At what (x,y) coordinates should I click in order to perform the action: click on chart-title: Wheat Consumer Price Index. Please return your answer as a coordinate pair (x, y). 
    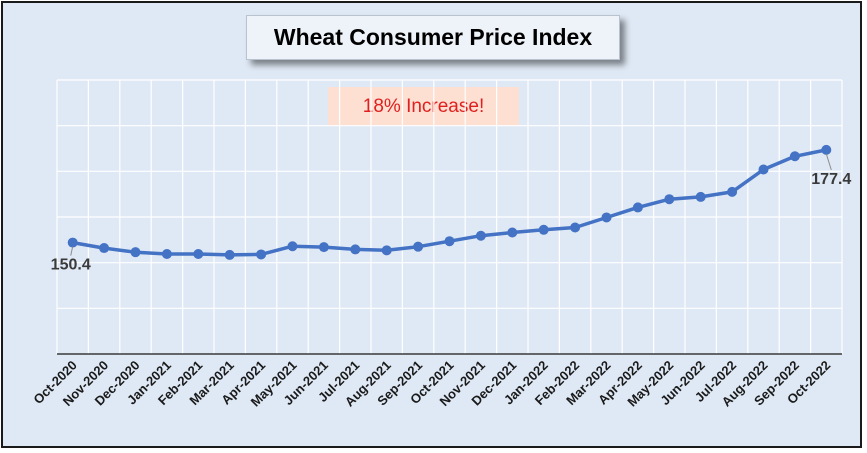
    Looking at the image, I should click on (433, 37).